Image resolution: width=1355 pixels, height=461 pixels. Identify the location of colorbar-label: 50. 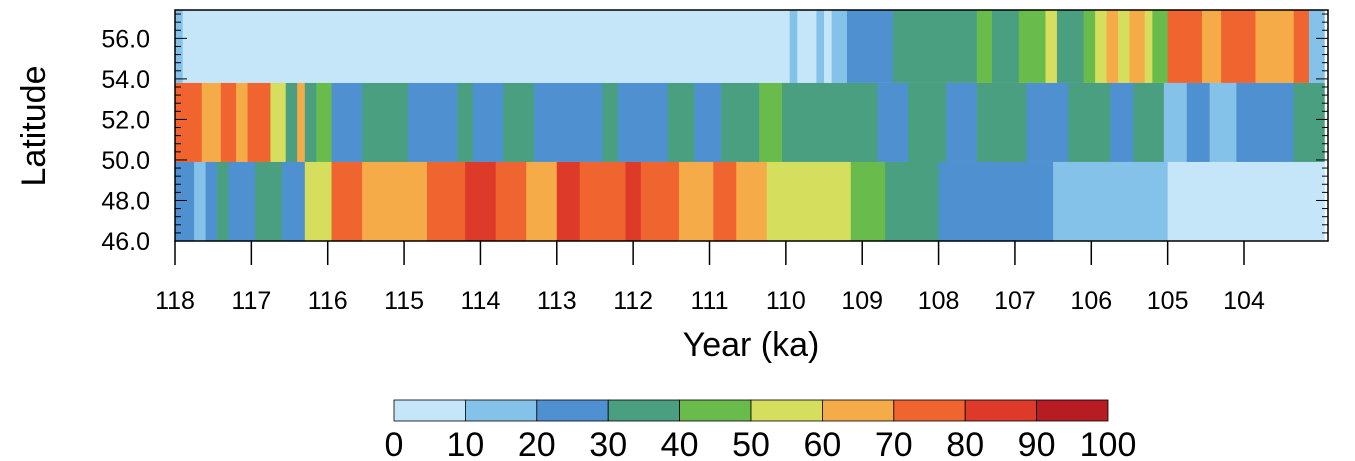
(751, 443).